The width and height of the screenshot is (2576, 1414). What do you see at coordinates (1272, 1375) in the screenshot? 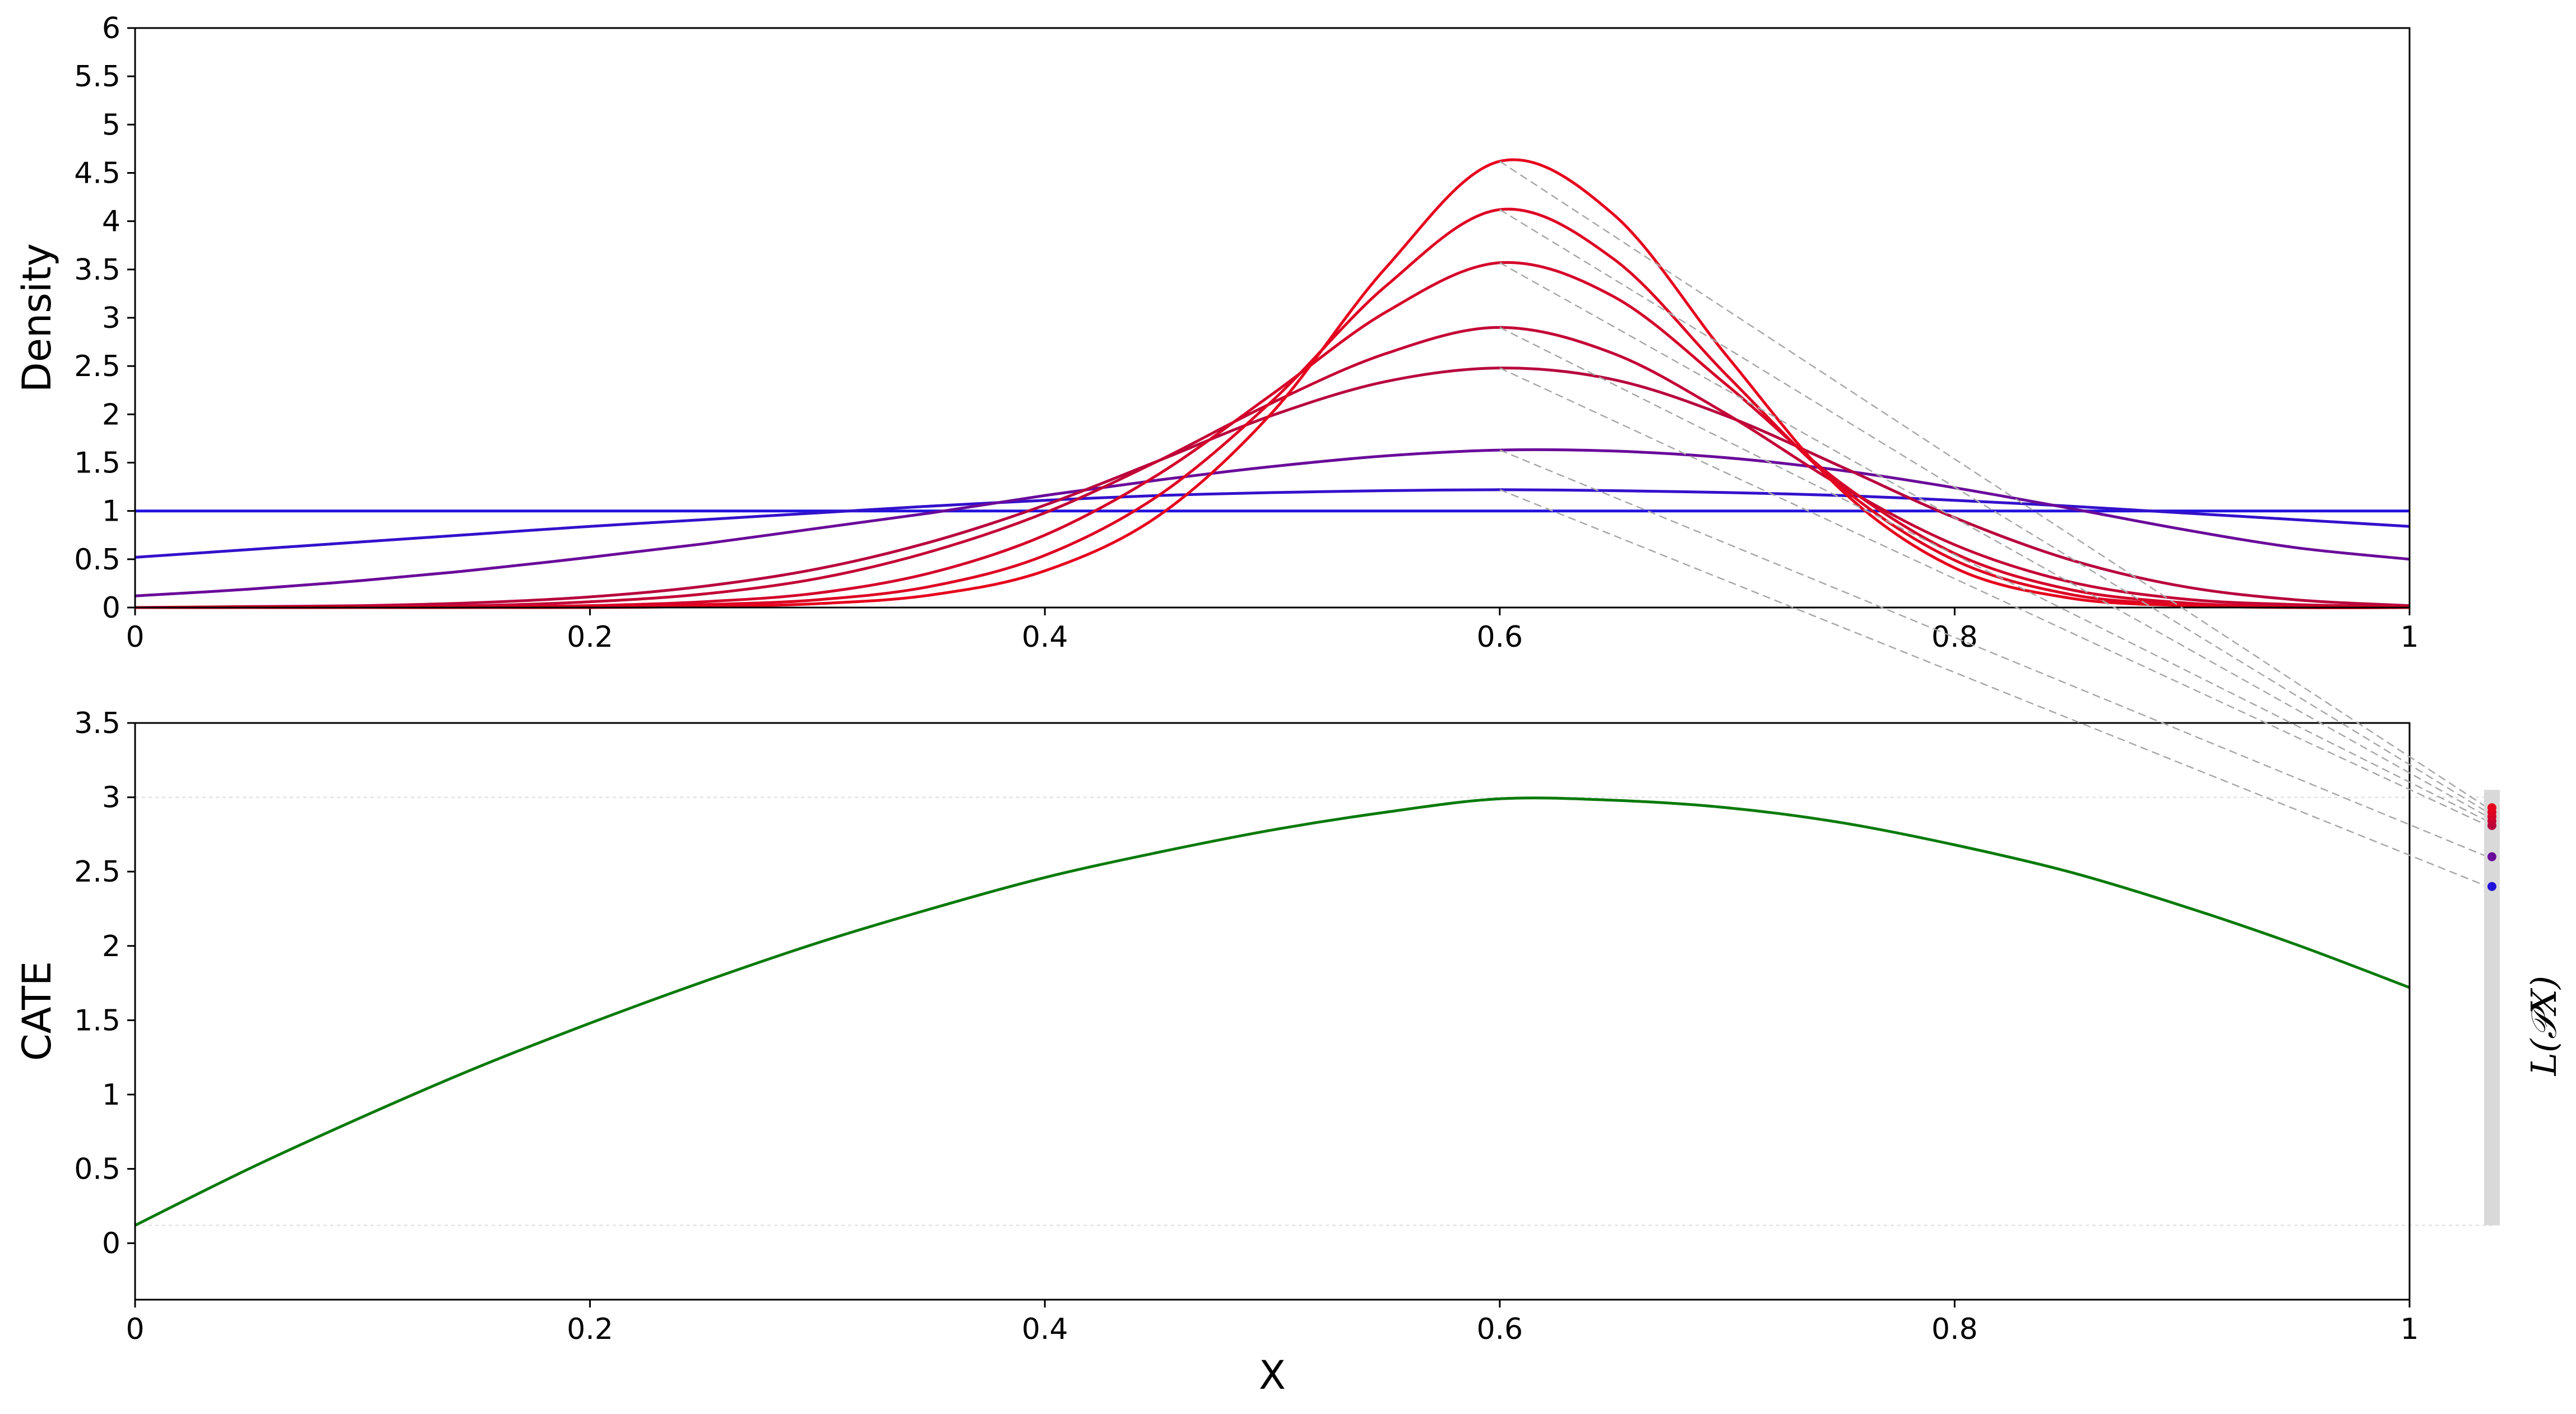
I see `cate-x-axis-title: X` at bounding box center [1272, 1375].